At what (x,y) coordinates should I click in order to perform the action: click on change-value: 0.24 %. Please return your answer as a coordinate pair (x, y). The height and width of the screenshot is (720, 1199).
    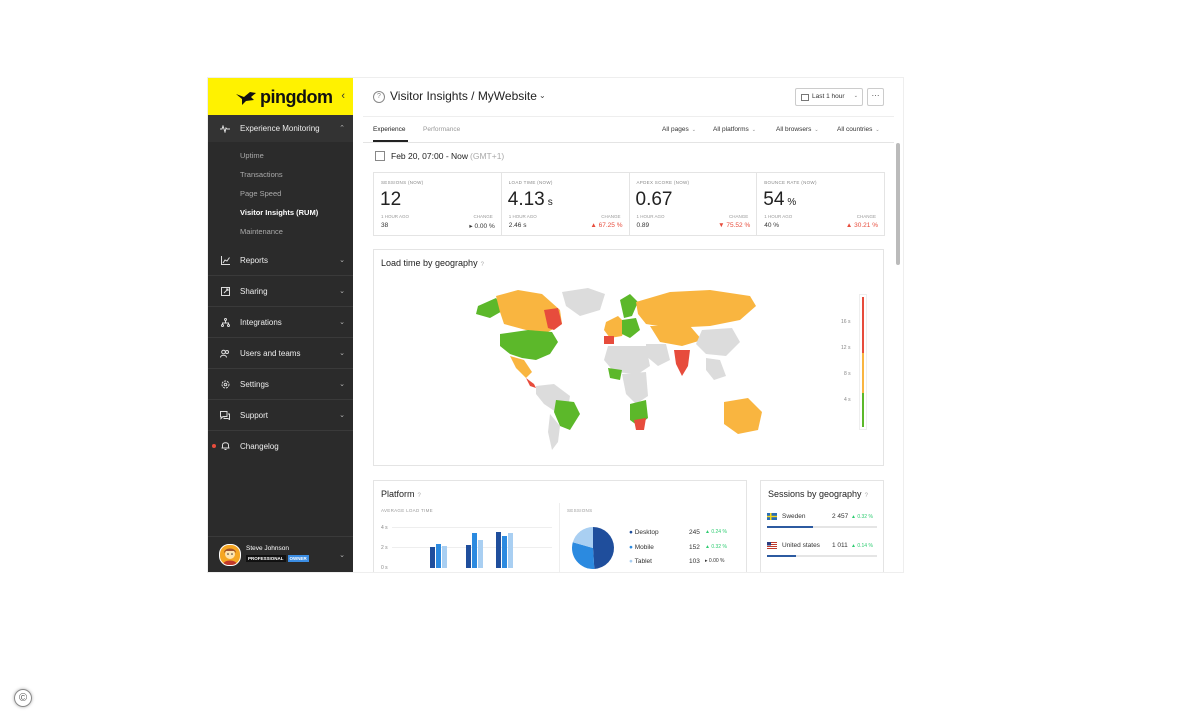
    Looking at the image, I should click on (719, 532).